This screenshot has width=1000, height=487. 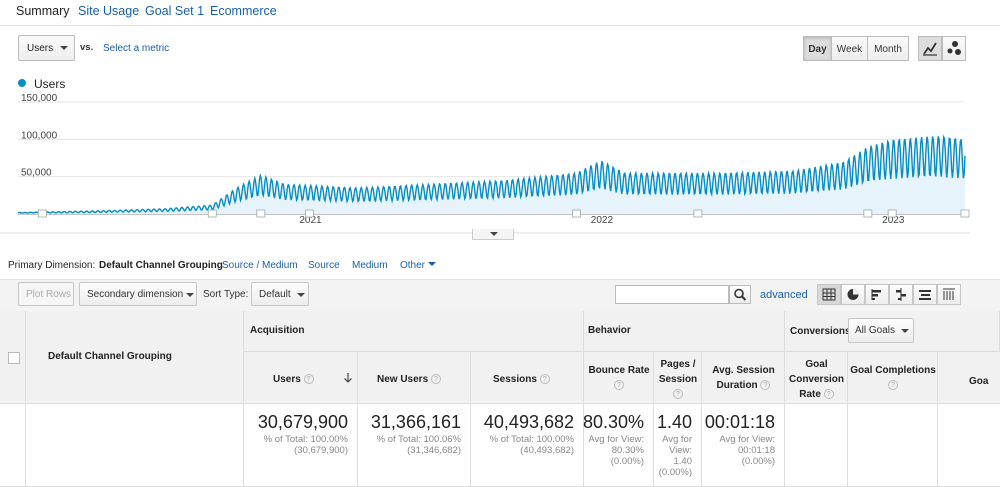 What do you see at coordinates (14, 358) in the screenshot?
I see `select-all-checkbox` at bounding box center [14, 358].